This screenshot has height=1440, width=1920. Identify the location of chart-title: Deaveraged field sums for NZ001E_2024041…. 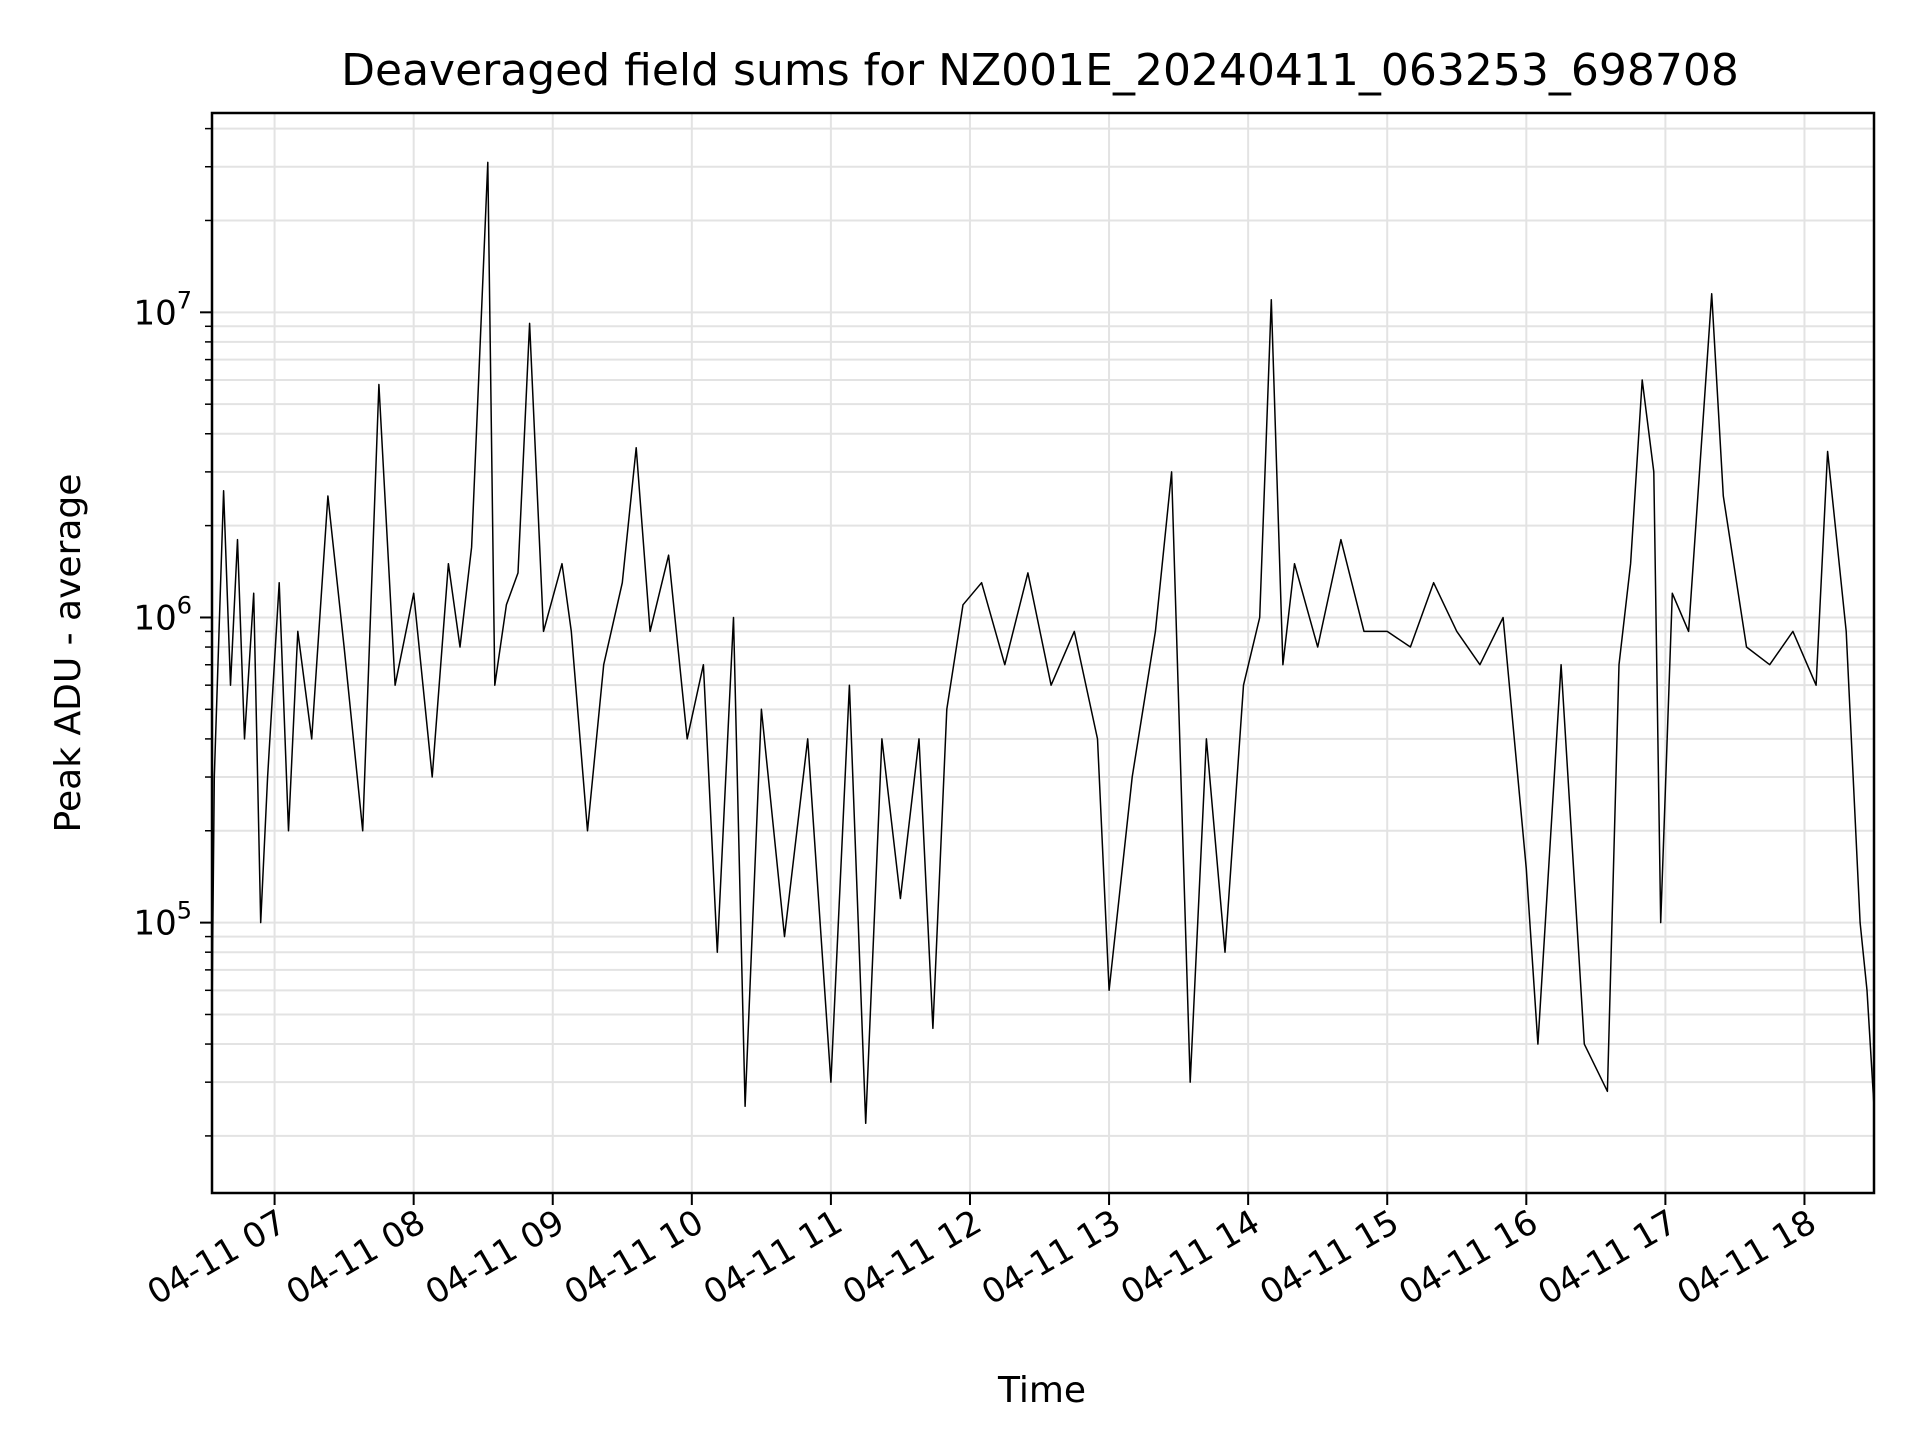
(1040, 70).